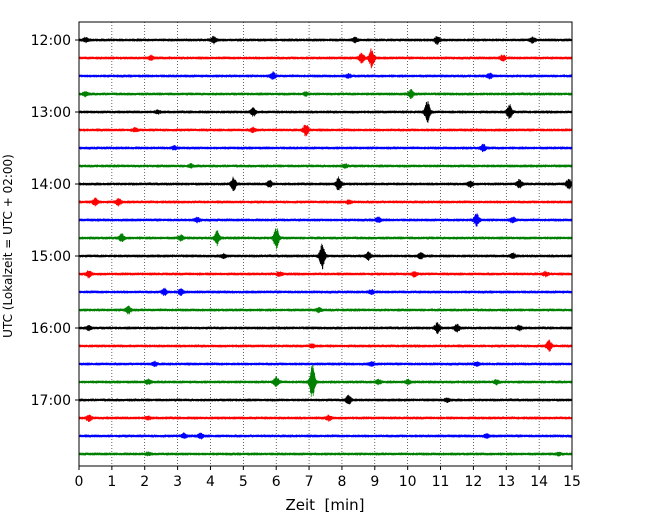 The height and width of the screenshot is (520, 650). Describe the element at coordinates (51, 185) in the screenshot. I see `y-tick-label: 14:00` at that location.